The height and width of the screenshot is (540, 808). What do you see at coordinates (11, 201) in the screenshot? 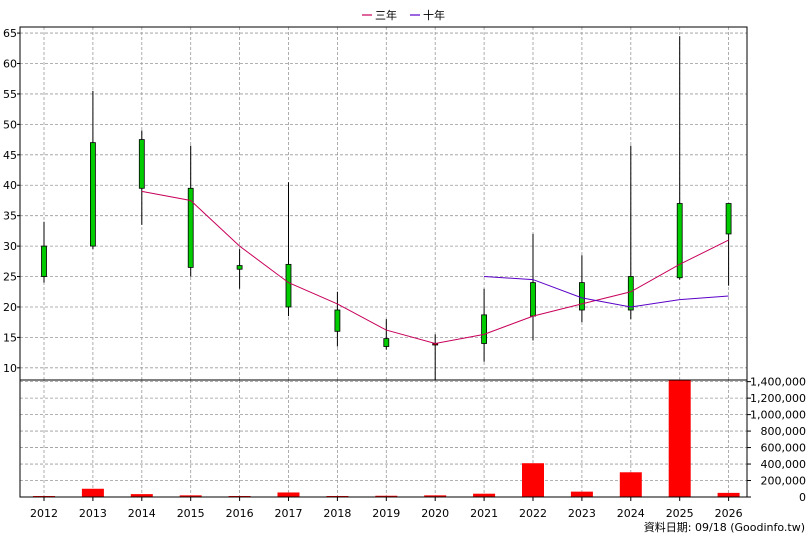
I see `price-y-axis-ticks: 10 15 20 25 30 35 40 45 50 55 60 65` at bounding box center [11, 201].